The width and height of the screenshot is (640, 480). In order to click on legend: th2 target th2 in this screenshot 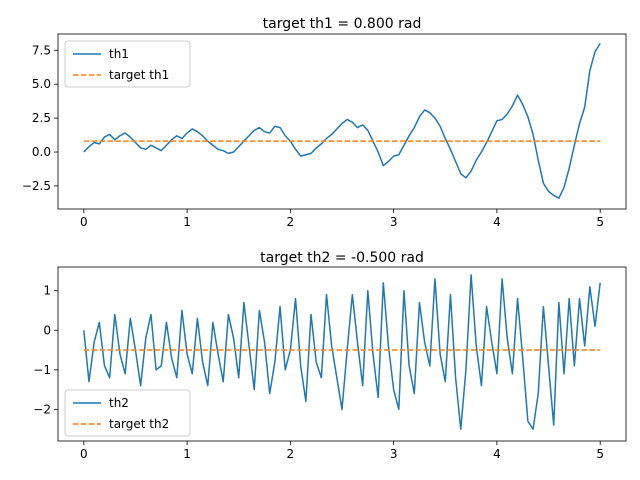, I will do `click(127, 413)`.